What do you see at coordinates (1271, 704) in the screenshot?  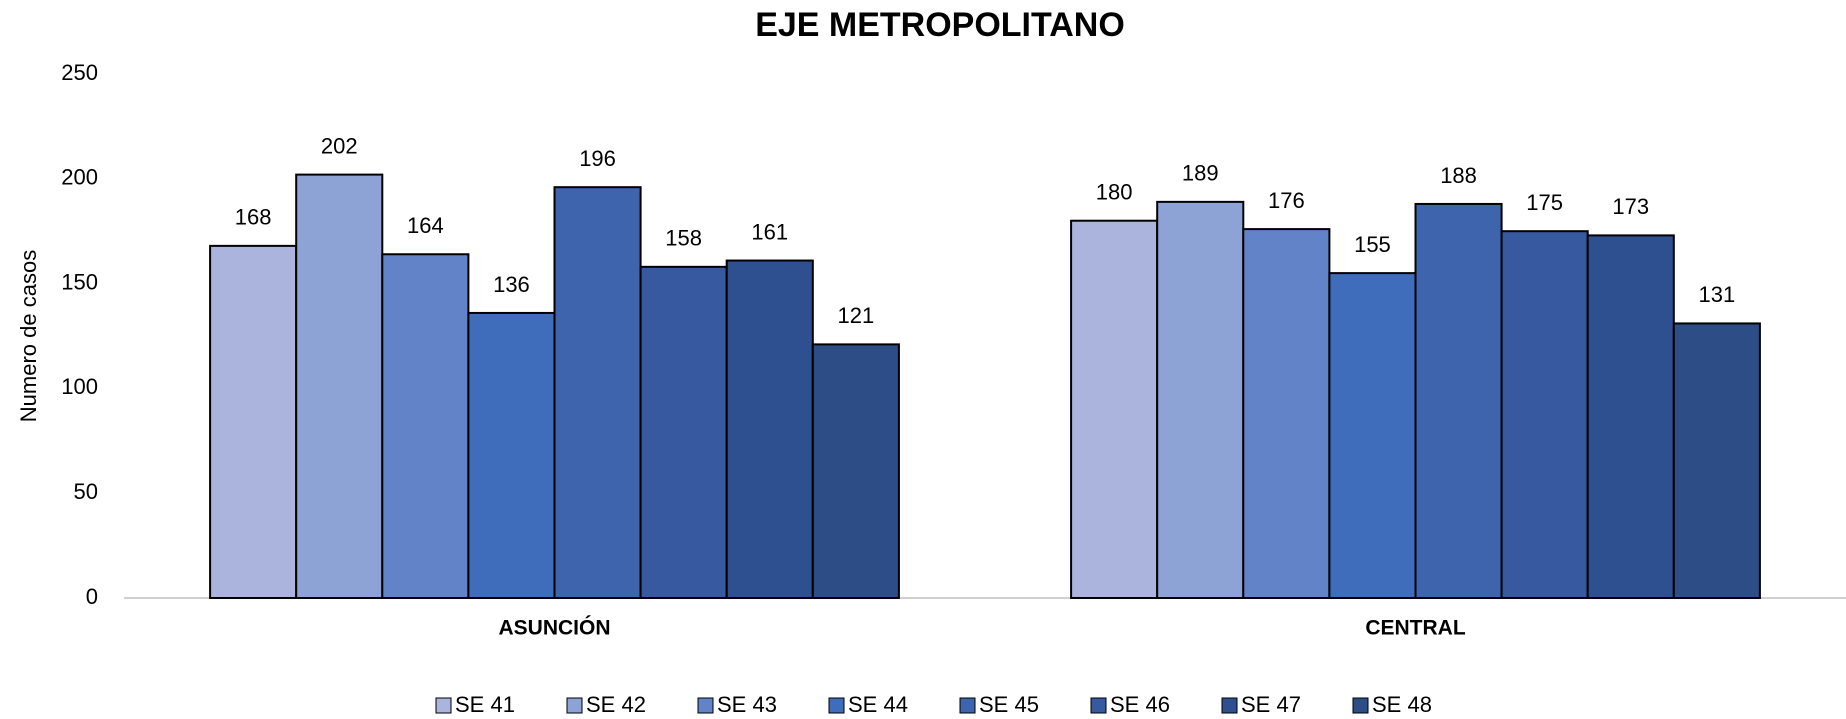 I see `legend-label: SE 47` at bounding box center [1271, 704].